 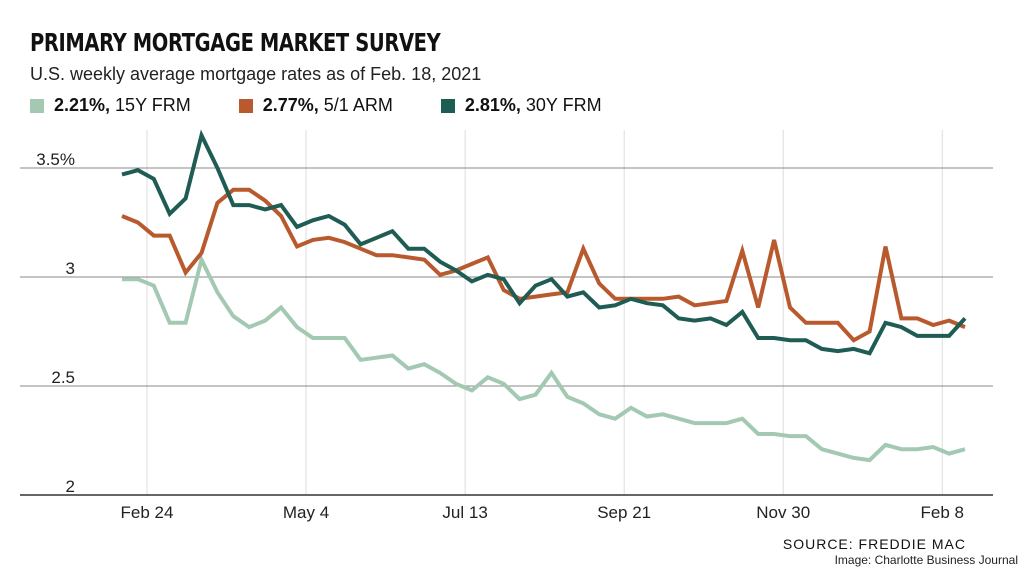 I want to click on legend-item-15y: 2.21%, 15Y FRM, so click(x=110, y=105).